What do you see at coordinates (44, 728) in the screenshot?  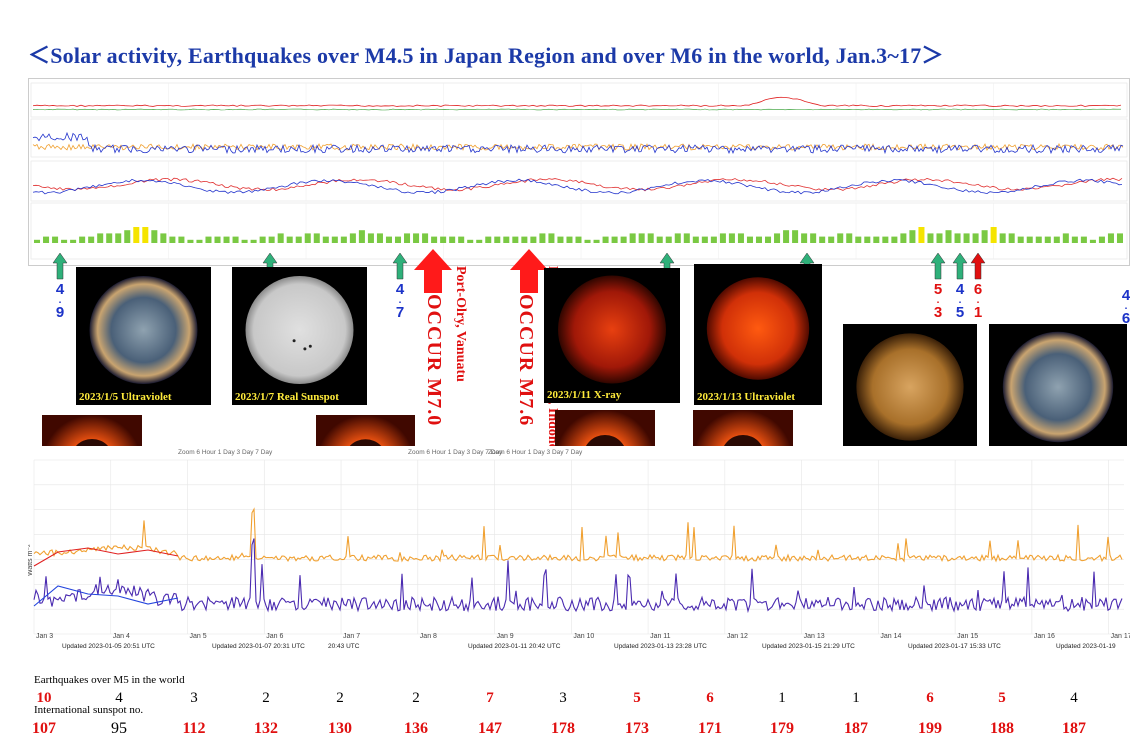 I see `sunspot-count: 107` at bounding box center [44, 728].